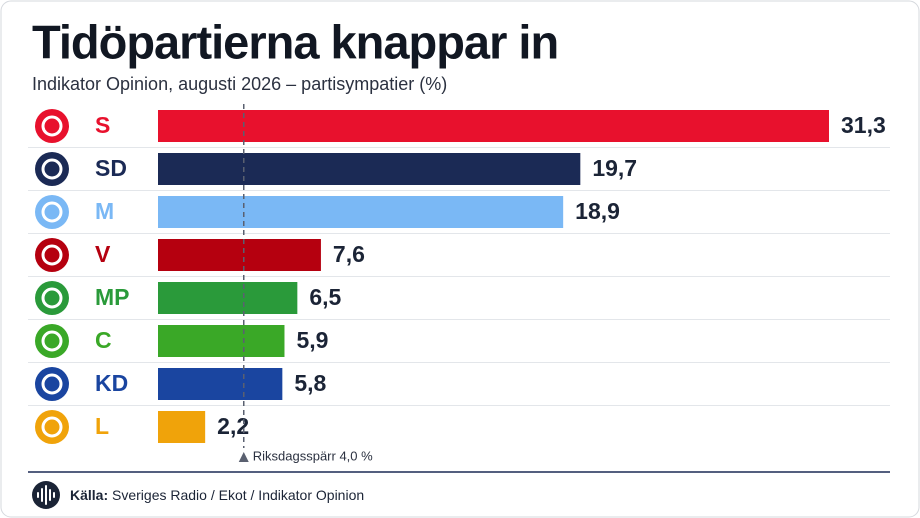  Describe the element at coordinates (310, 383) in the screenshot. I see `value-label: 5,8` at that location.